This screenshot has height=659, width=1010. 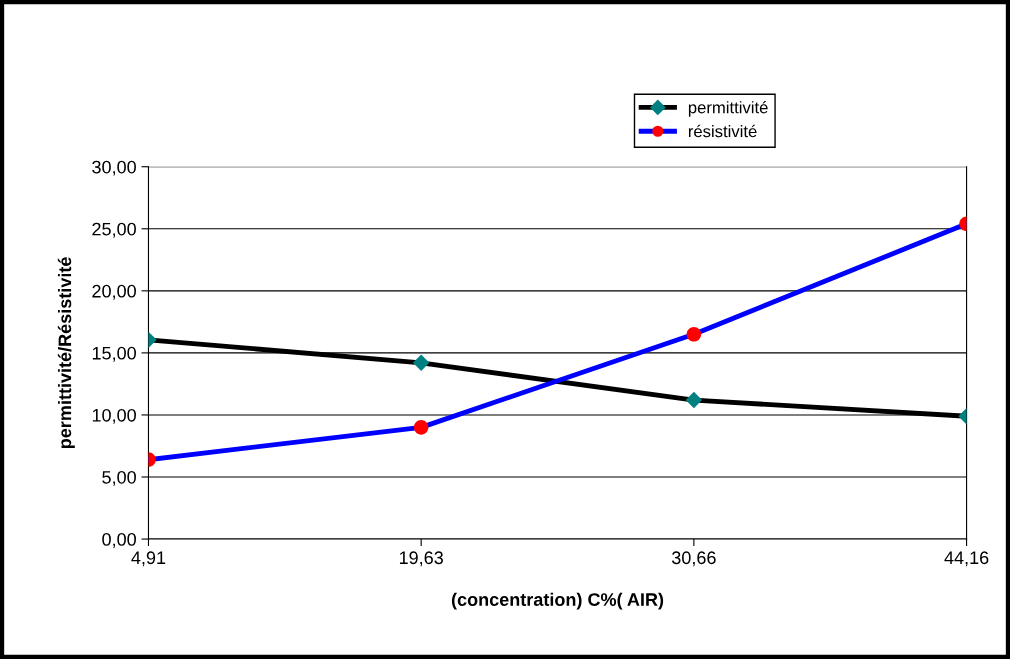 What do you see at coordinates (148, 559) in the screenshot?
I see `x-tick-label: 4,91` at bounding box center [148, 559].